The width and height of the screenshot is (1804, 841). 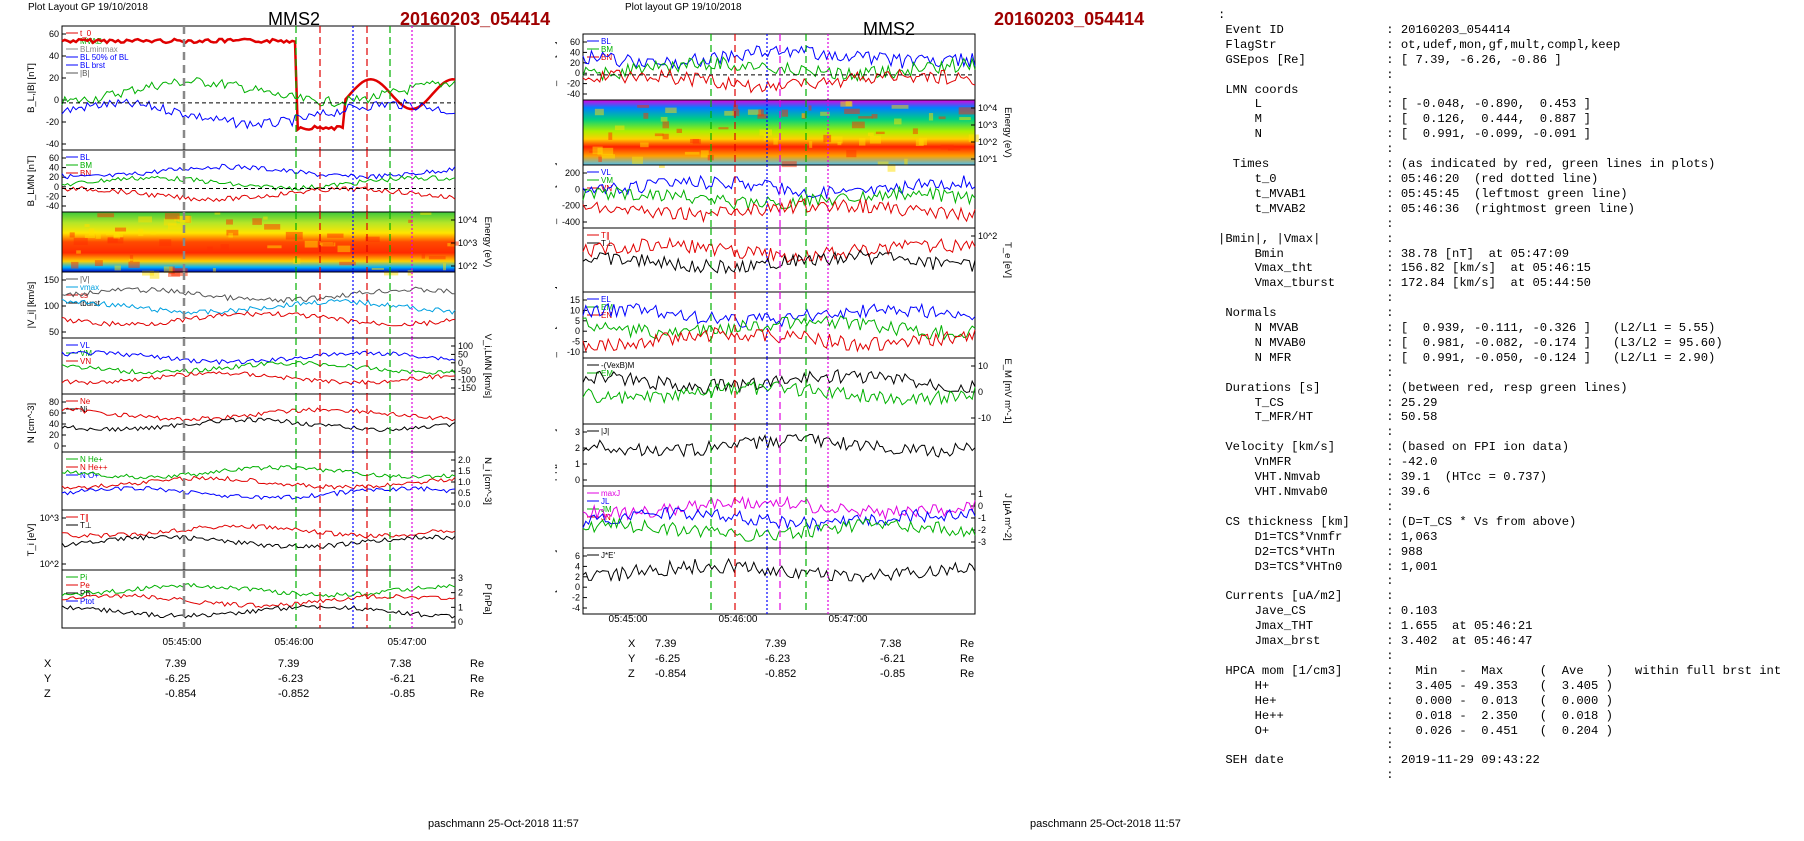 What do you see at coordinates (1328, 417) in the screenshot?
I see `summary-line: T_MFR/HT : 50.58` at bounding box center [1328, 417].